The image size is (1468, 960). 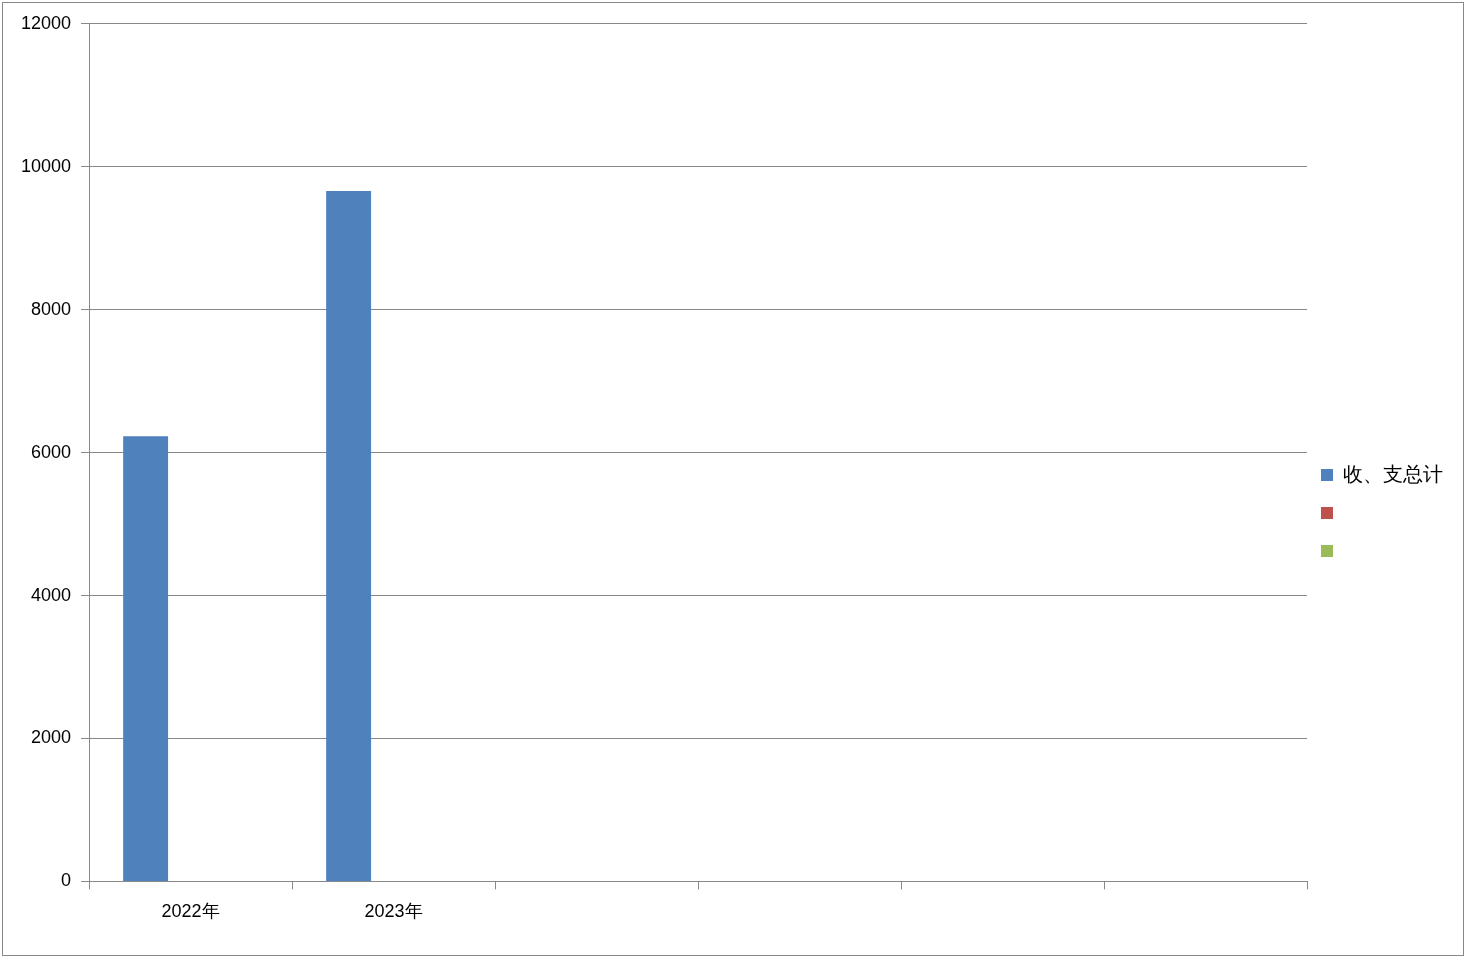 I want to click on y-tick-label: 4000, so click(x=51, y=594).